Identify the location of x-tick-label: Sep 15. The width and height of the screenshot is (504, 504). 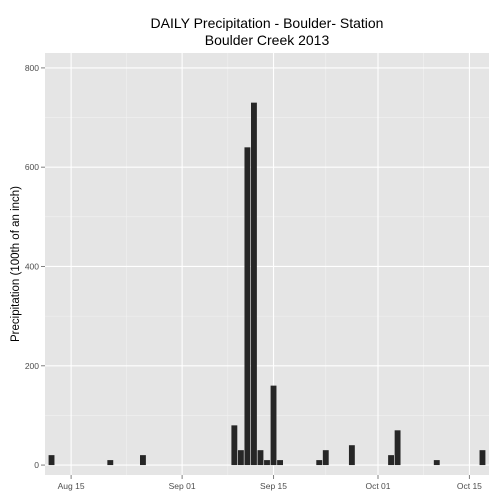
(273, 486).